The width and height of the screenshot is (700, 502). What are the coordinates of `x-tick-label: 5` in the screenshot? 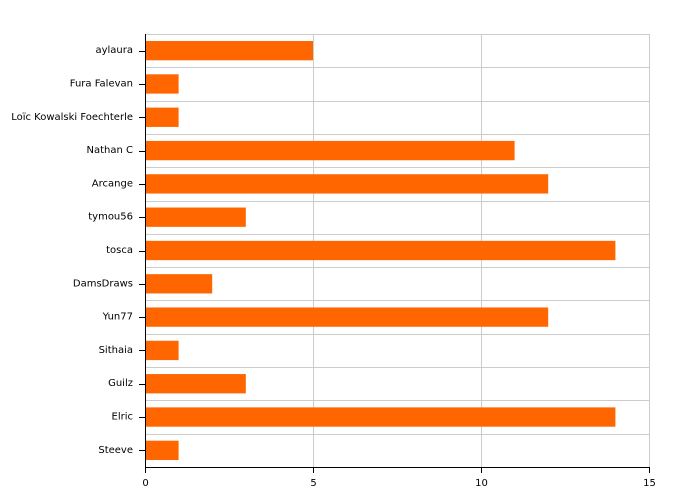 It's located at (313, 483).